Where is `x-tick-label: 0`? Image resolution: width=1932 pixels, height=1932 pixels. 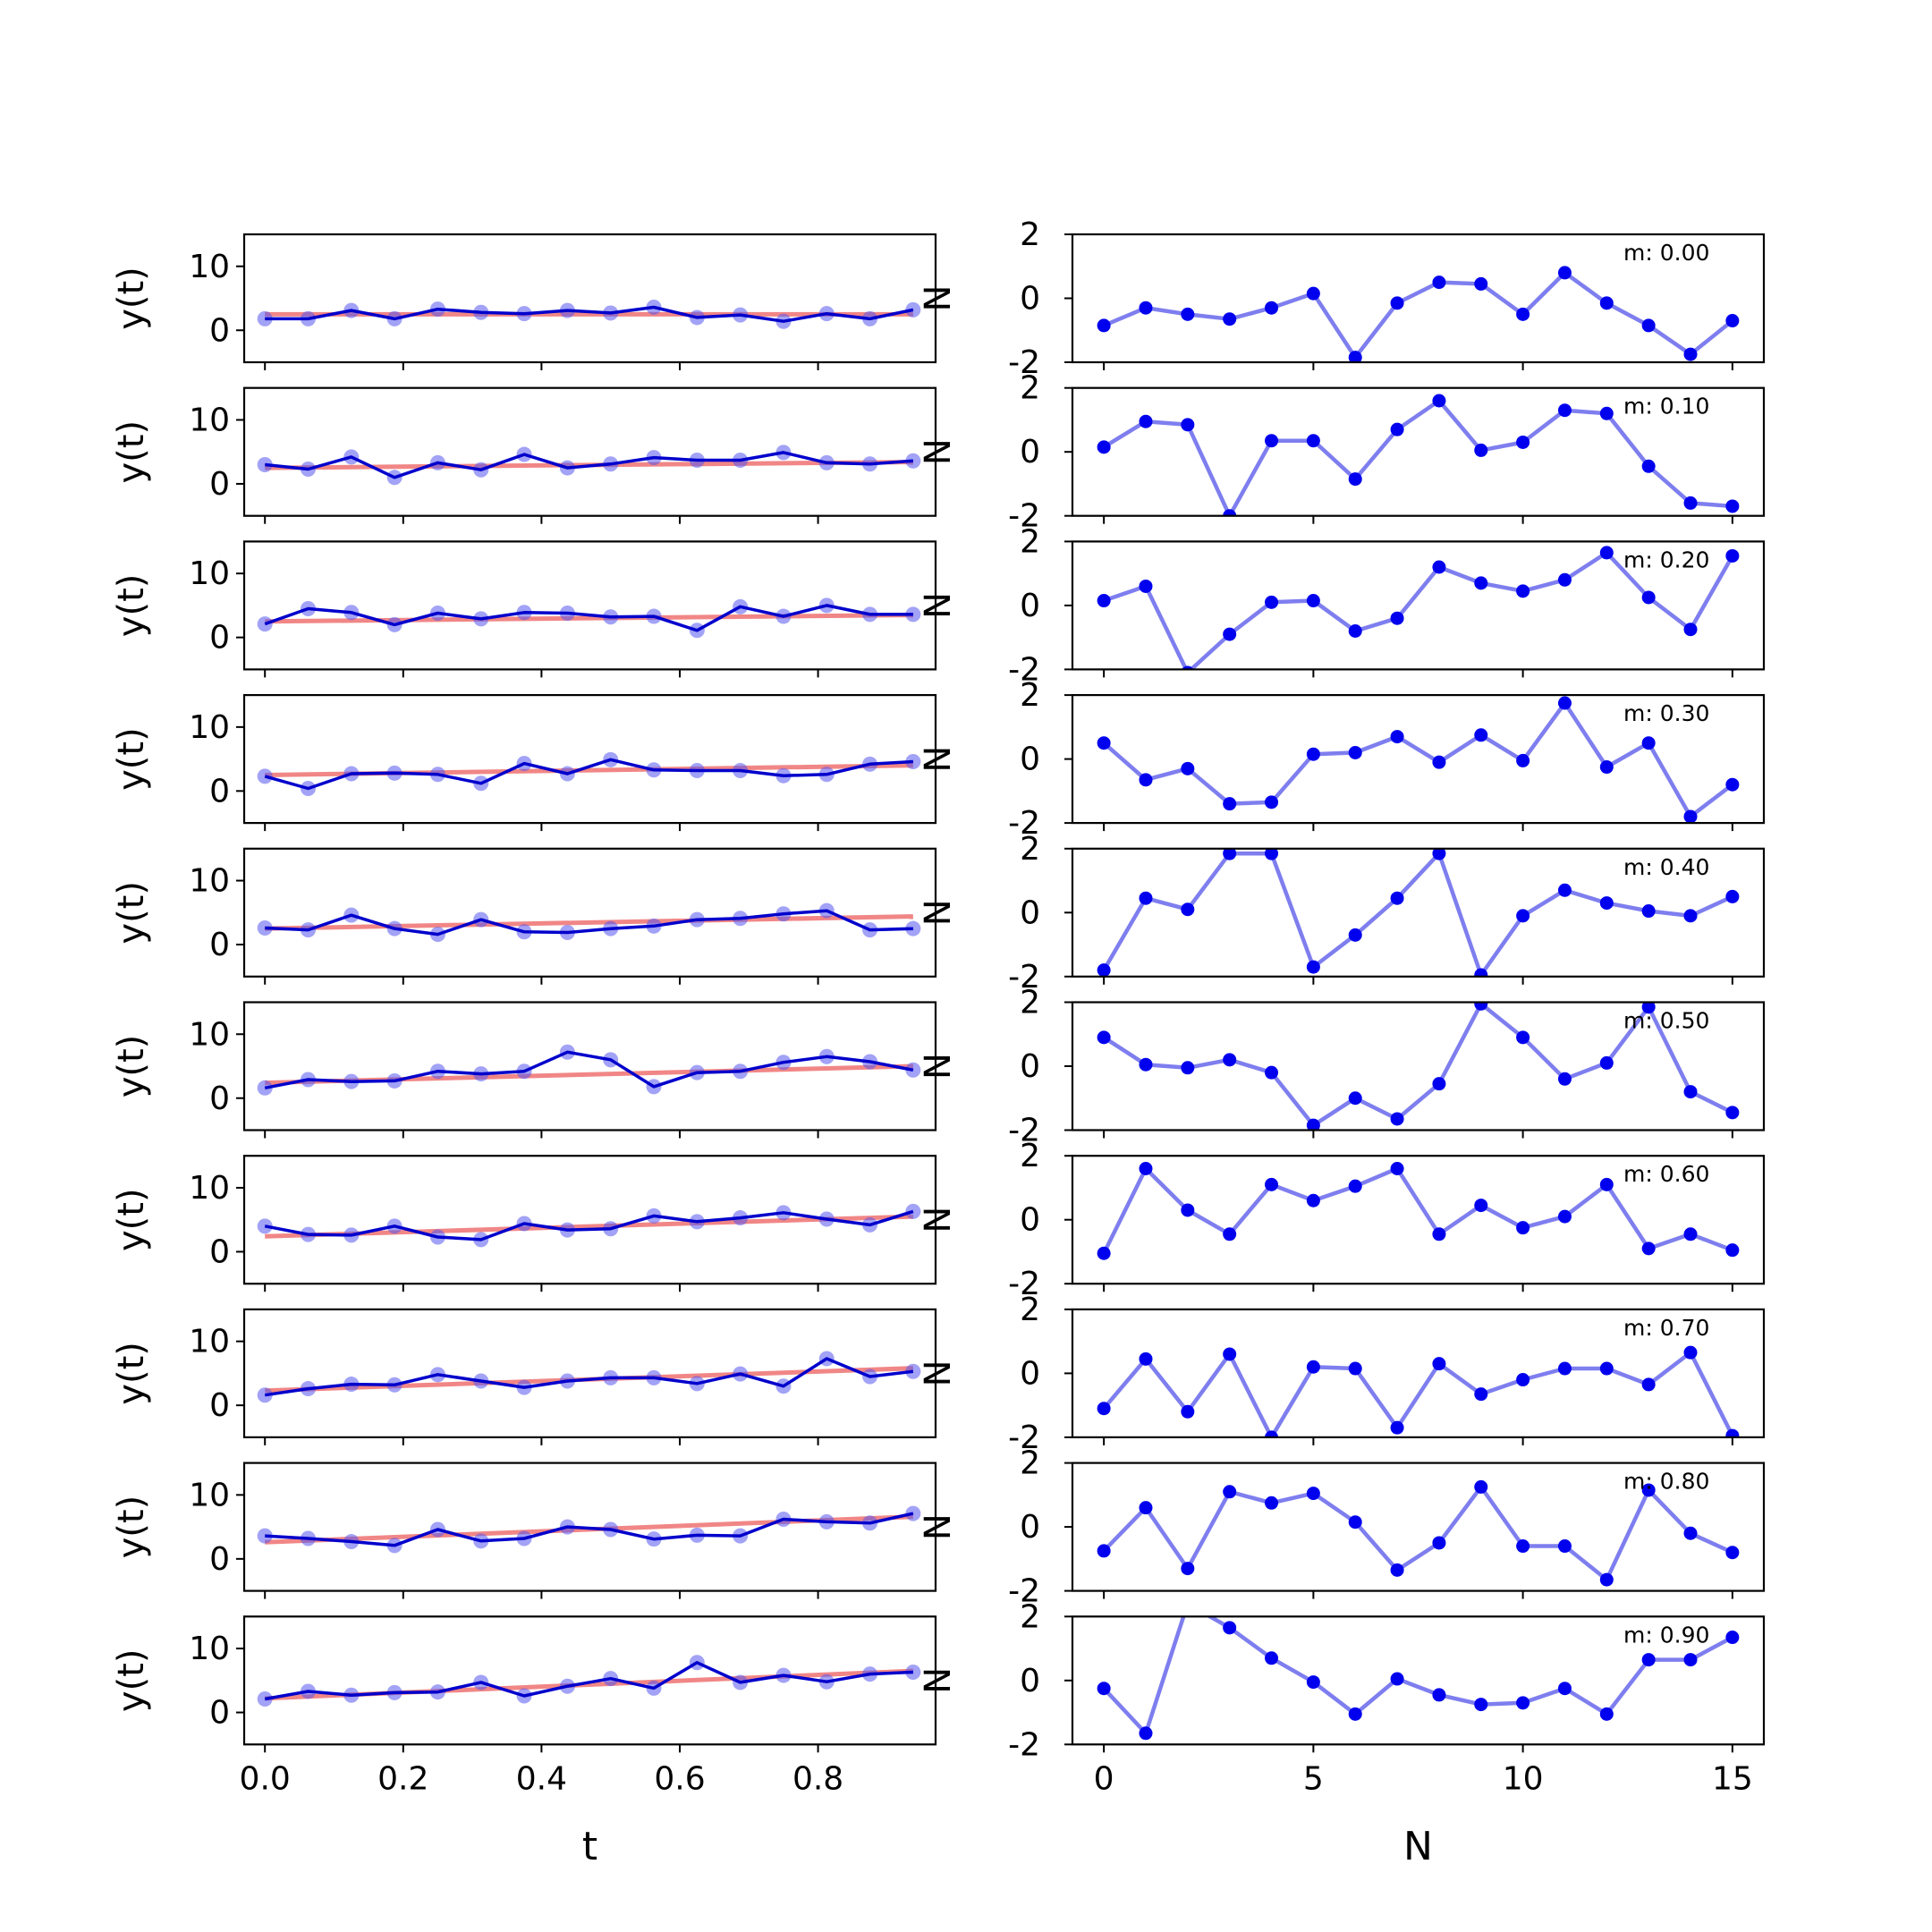
x-tick-label: 0 is located at coordinates (1104, 1778).